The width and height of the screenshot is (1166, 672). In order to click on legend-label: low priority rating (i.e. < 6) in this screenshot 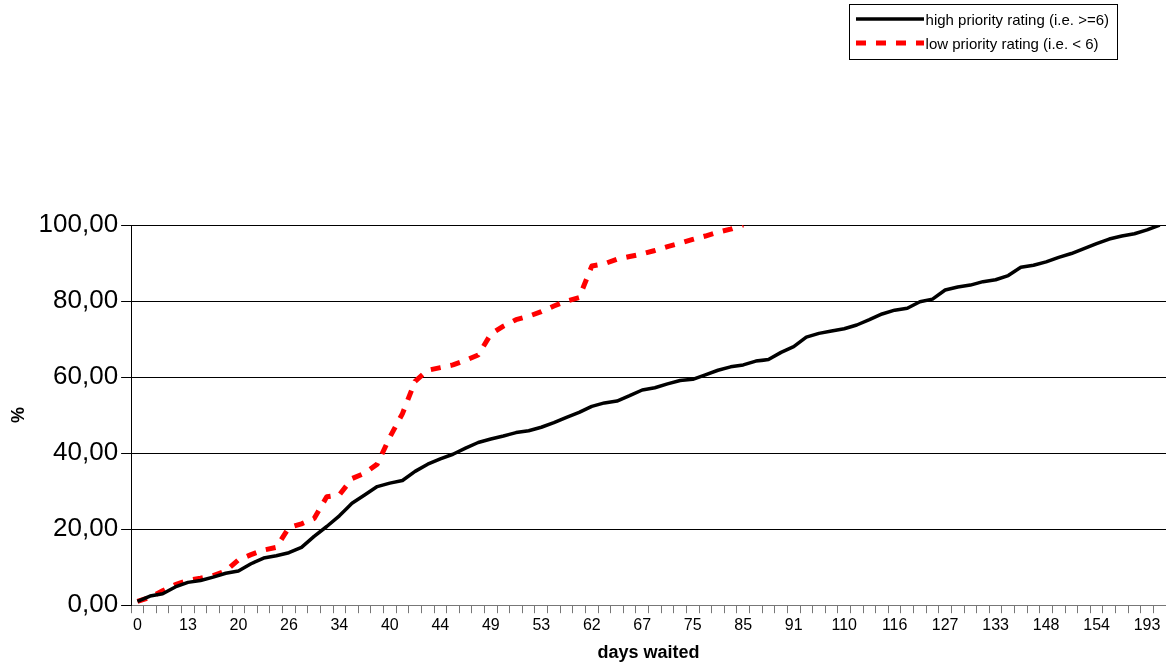, I will do `click(1012, 43)`.